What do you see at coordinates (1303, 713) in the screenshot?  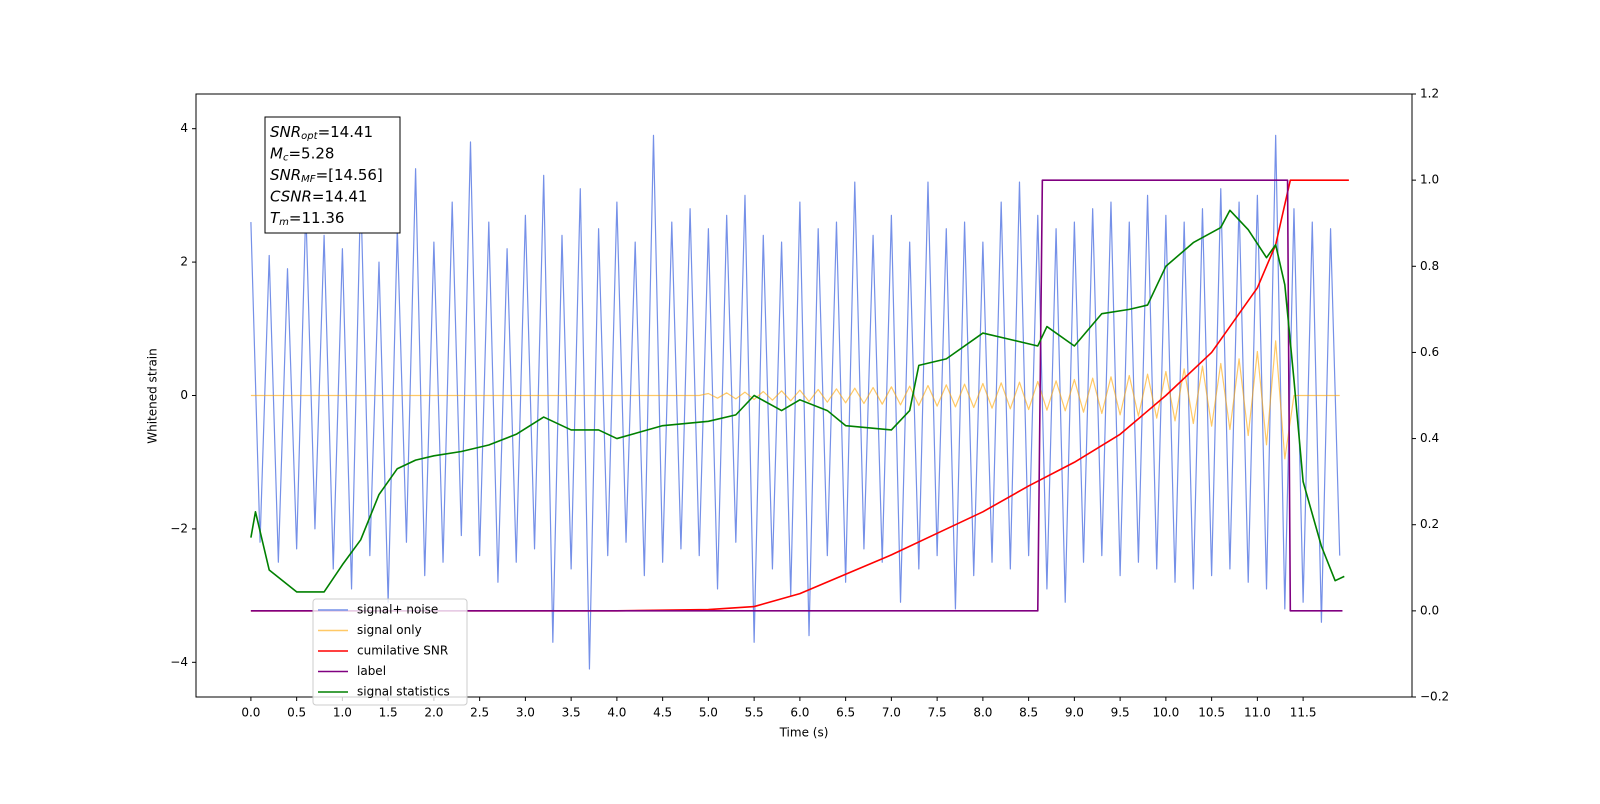 I see `x-tick-label: 11.5` at bounding box center [1303, 713].